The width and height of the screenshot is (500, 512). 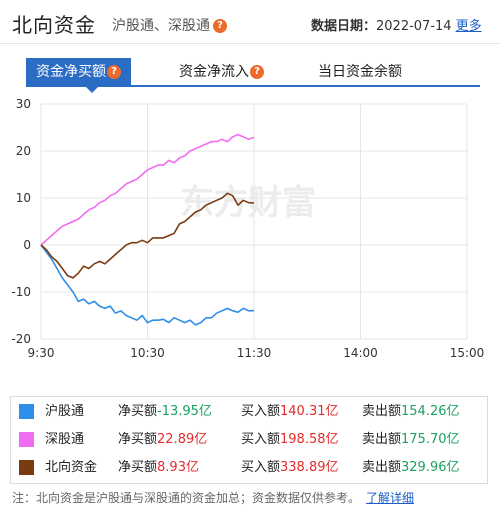 What do you see at coordinates (253, 86) in the screenshot?
I see `tab-underline` at bounding box center [253, 86].